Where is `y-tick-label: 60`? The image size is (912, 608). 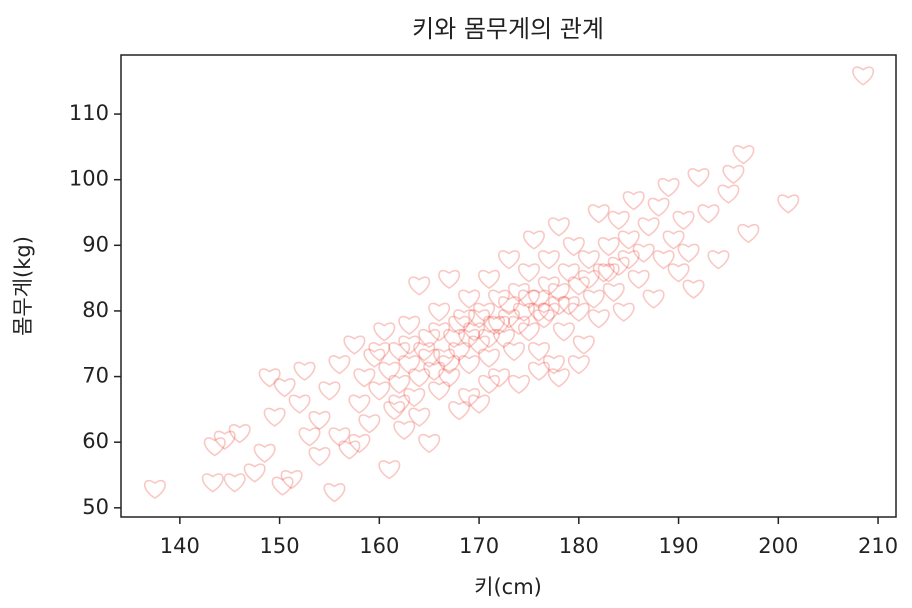
y-tick-label: 60 is located at coordinates (95, 441).